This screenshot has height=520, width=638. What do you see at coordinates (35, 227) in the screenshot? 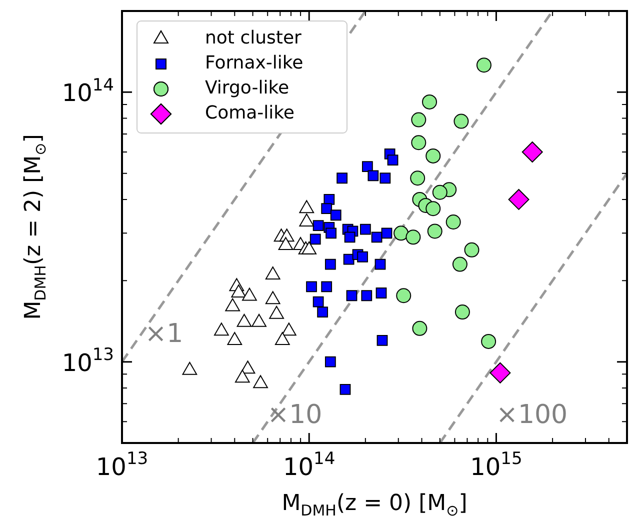
I see `y-axis-title: MDMH(z = 2) [M⊙]` at bounding box center [35, 227].